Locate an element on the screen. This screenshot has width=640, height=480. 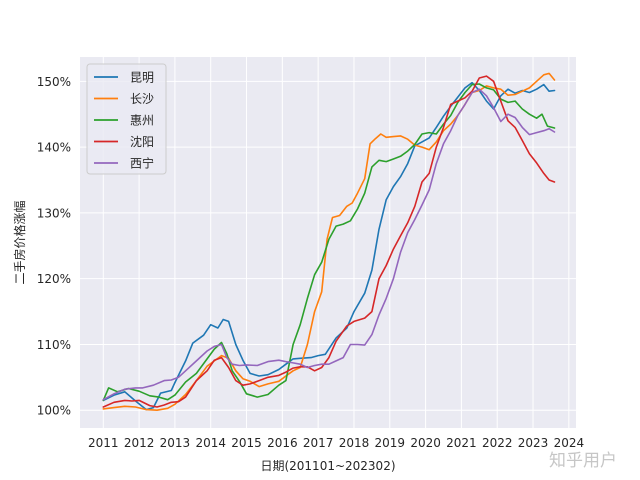
legend-label: 西宁 is located at coordinates (142, 163).